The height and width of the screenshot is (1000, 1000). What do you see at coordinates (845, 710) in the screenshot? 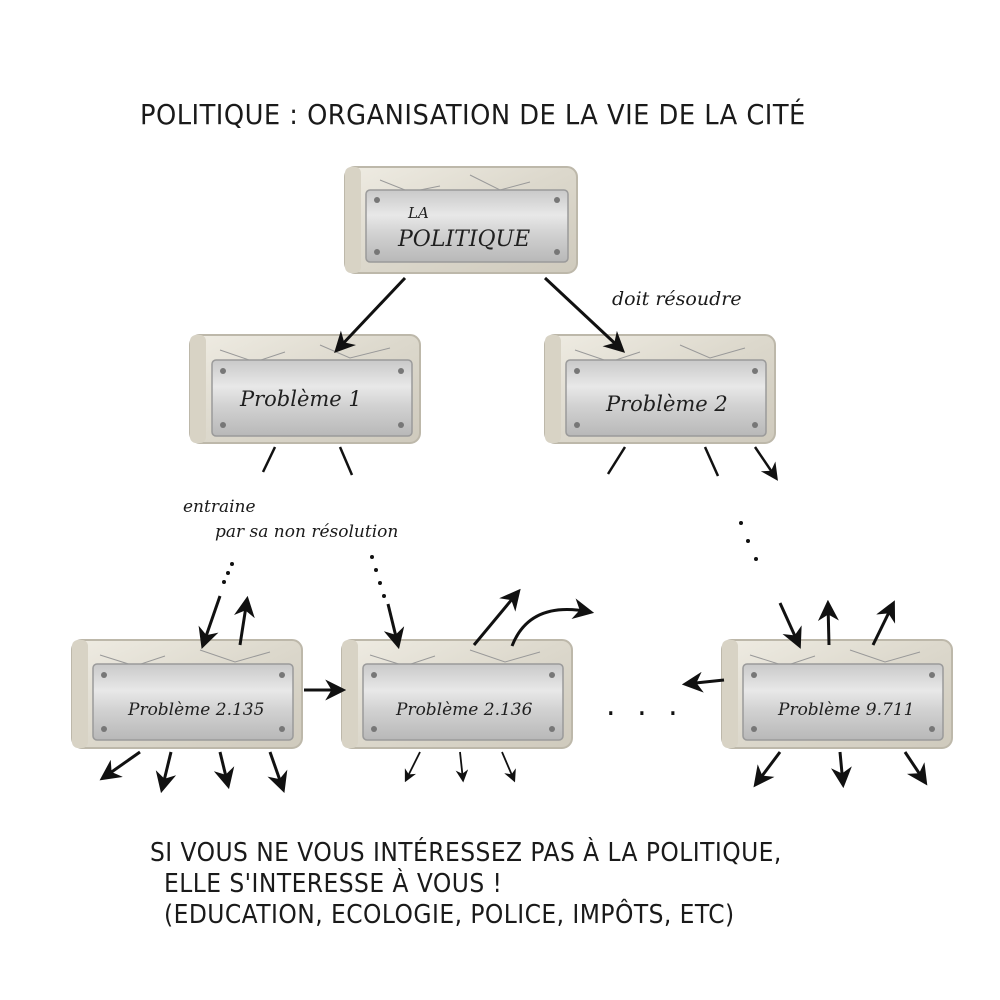
I see `node-p9711-label: Problème 9.711` at bounding box center [845, 710].